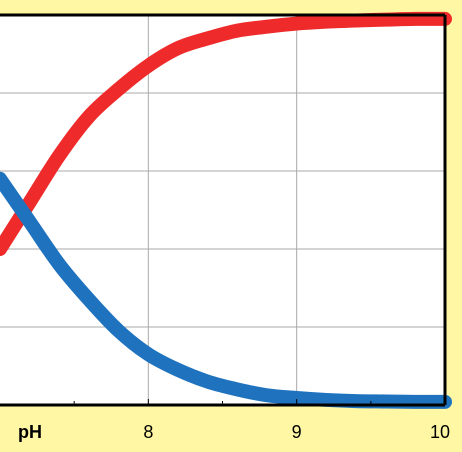 Image resolution: width=462 pixels, height=452 pixels. I want to click on x-tick-label-8: 8, so click(148, 432).